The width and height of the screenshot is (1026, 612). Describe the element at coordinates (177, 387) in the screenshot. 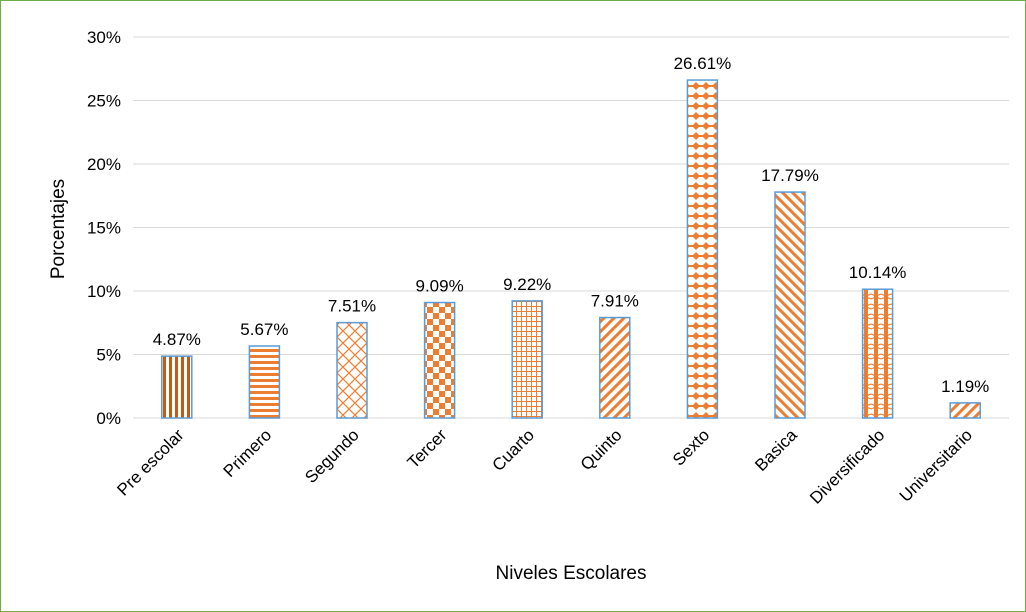

I see `bar-pre-escolar` at that location.